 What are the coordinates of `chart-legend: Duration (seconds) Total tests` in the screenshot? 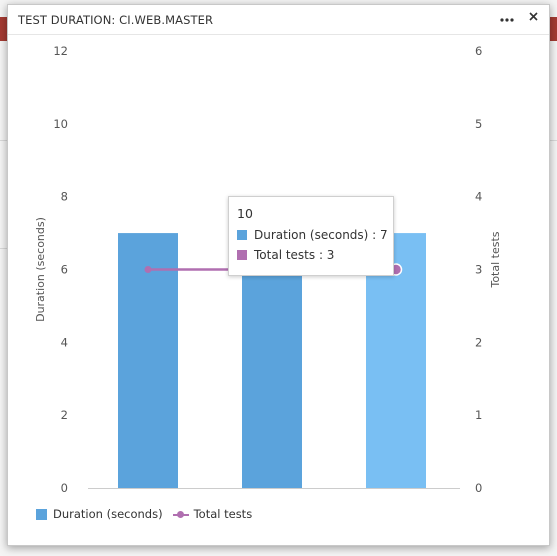 It's located at (149, 514).